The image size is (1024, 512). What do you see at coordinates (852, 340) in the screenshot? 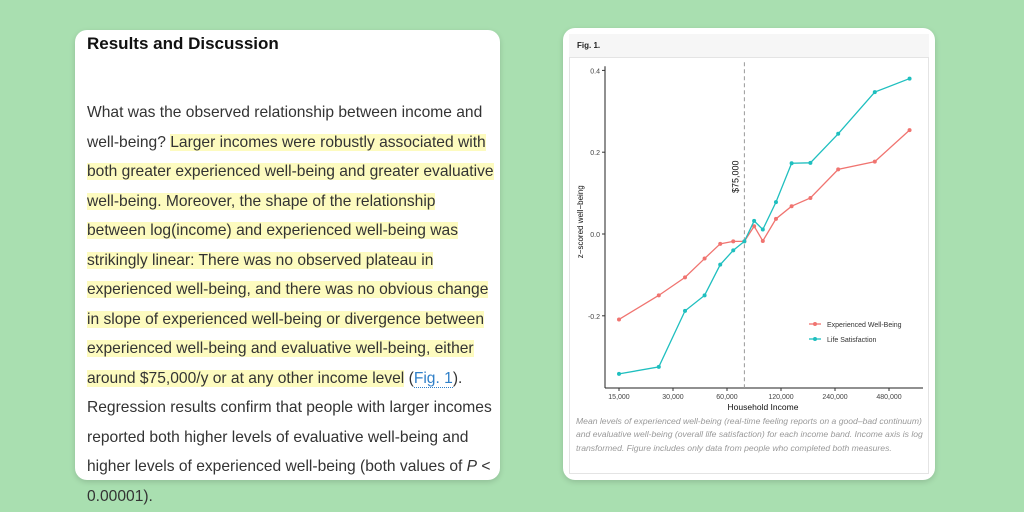
I see `legend-label: Life Satisfaction` at bounding box center [852, 340].